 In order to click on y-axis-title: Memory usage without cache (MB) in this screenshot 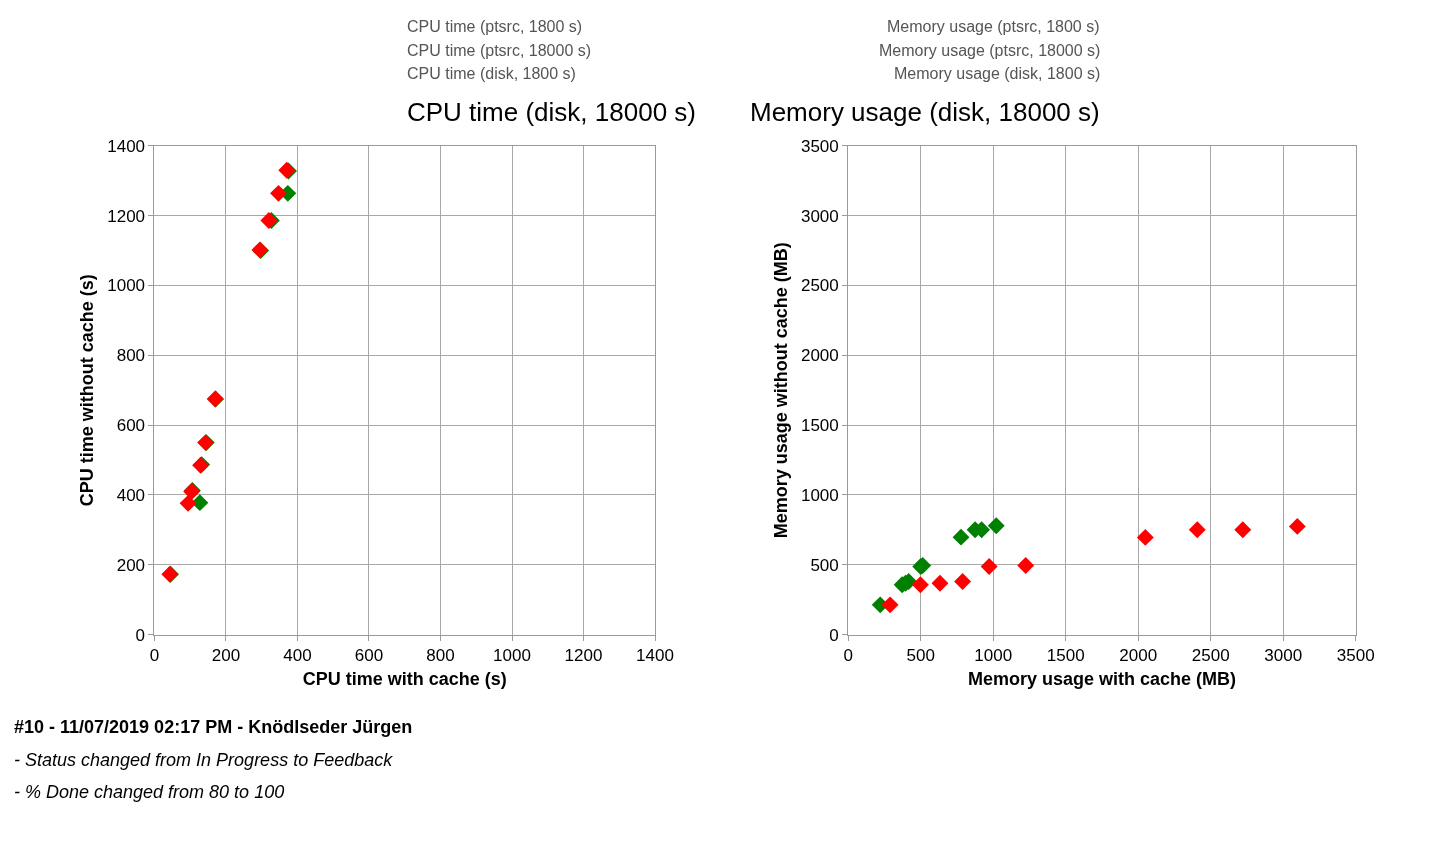, I will do `click(781, 390)`.